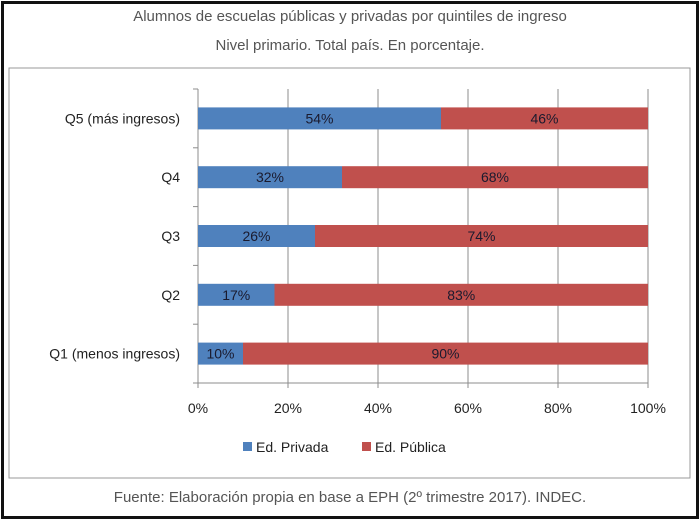  I want to click on data-label: 32%, so click(270, 177).